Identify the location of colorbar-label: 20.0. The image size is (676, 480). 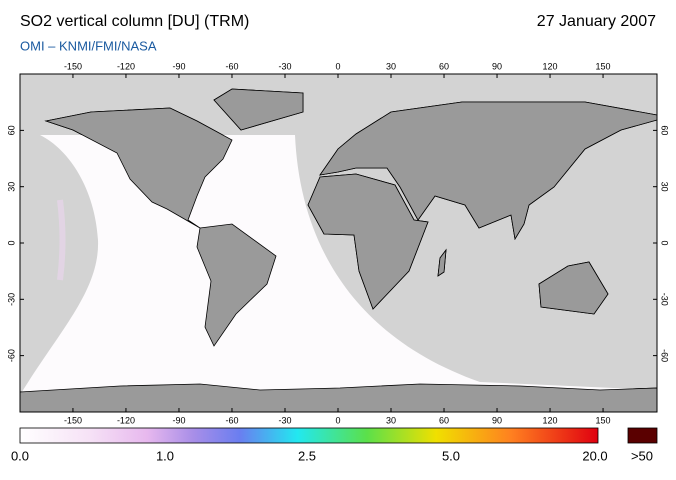
(594, 455).